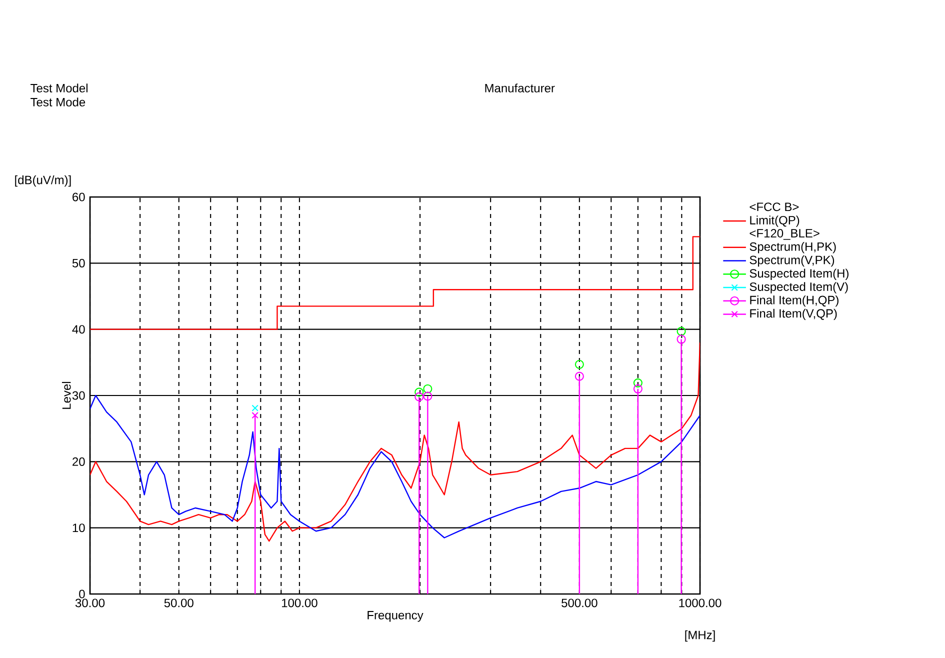  I want to click on legend-label: Spectrum(V,PK), so click(792, 261).